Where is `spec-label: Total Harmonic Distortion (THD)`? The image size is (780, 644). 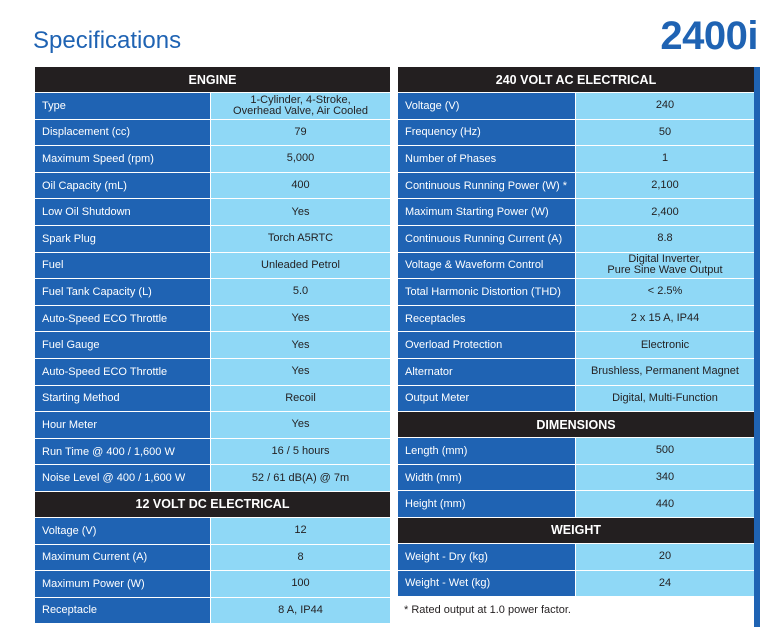 spec-label: Total Harmonic Distortion (THD) is located at coordinates (487, 292).